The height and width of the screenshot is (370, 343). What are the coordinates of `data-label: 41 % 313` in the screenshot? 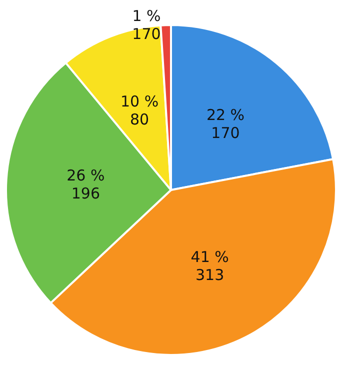 It's located at (209, 266).